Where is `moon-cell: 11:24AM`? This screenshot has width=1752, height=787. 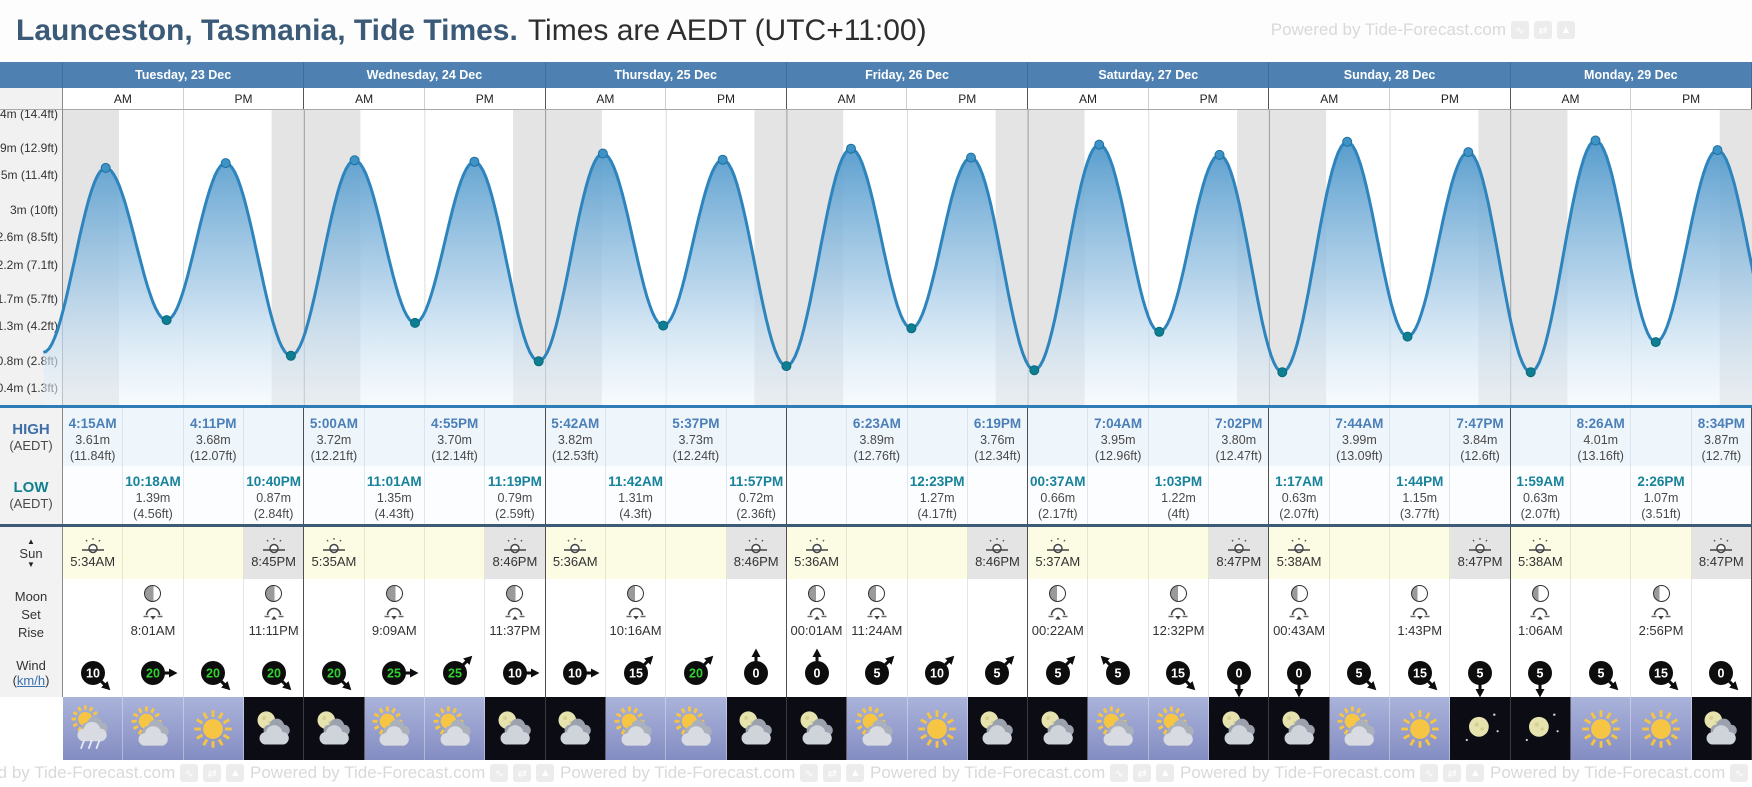 moon-cell: 11:24AM is located at coordinates (877, 614).